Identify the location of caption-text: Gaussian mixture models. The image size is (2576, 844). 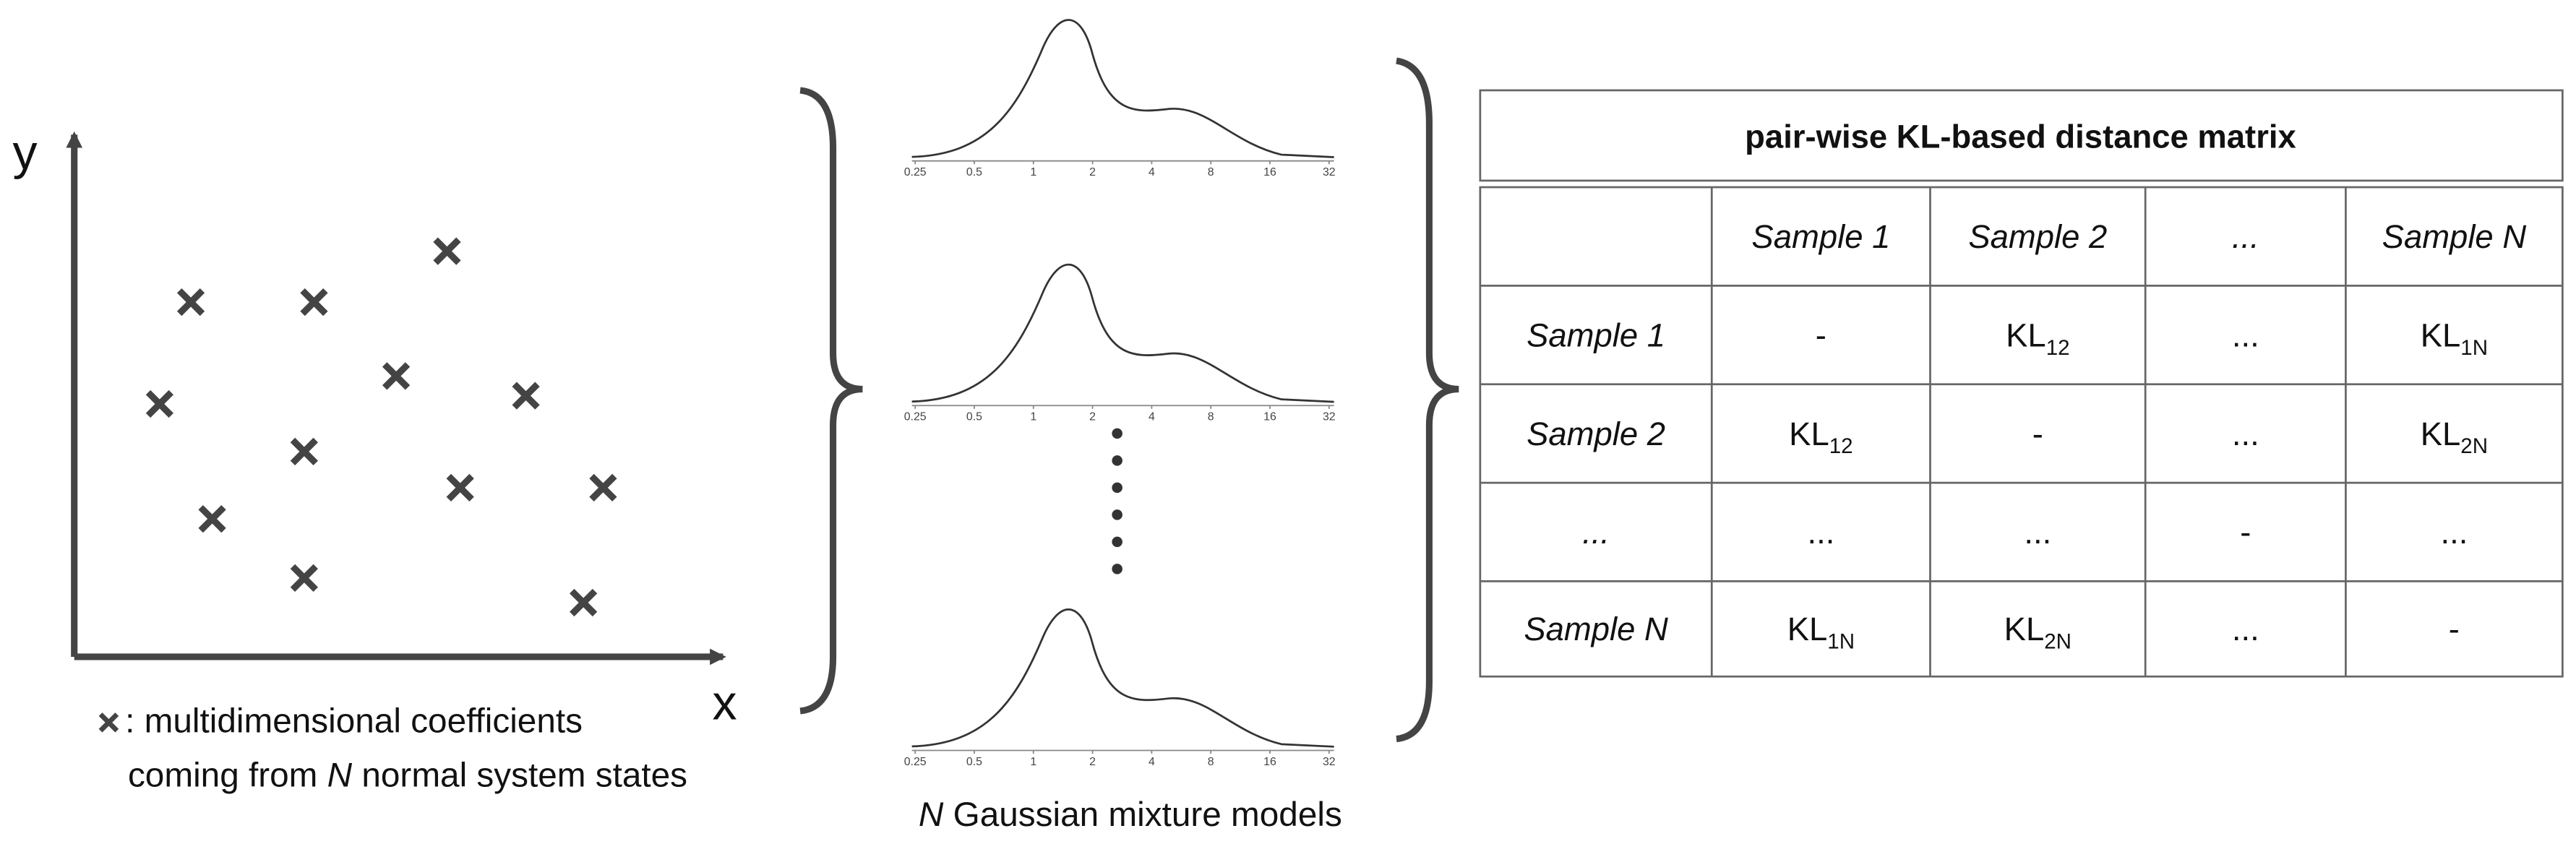
(1142, 815).